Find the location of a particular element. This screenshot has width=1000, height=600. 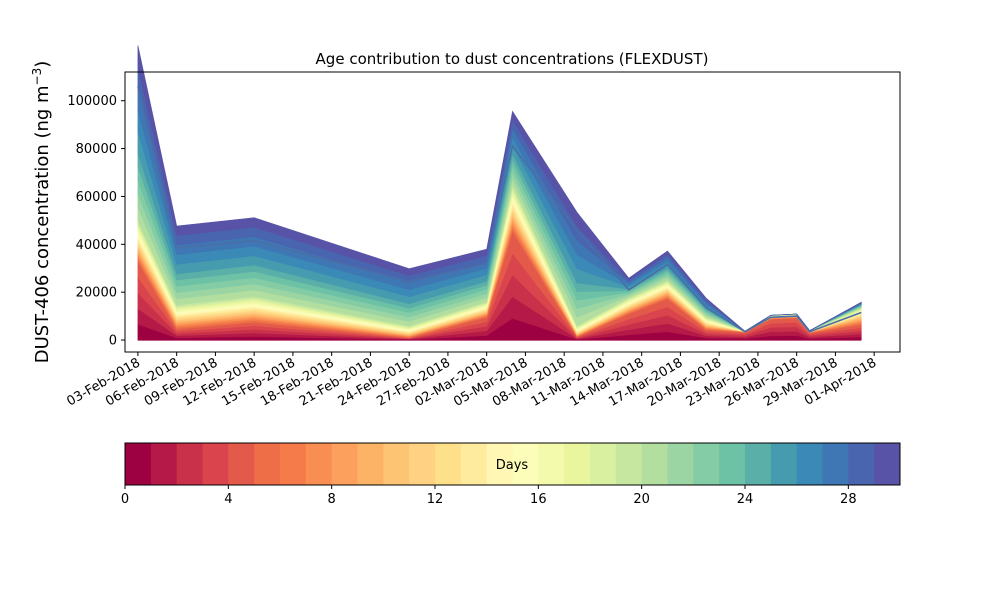

colorbar-tick-label: 0 is located at coordinates (125, 499).